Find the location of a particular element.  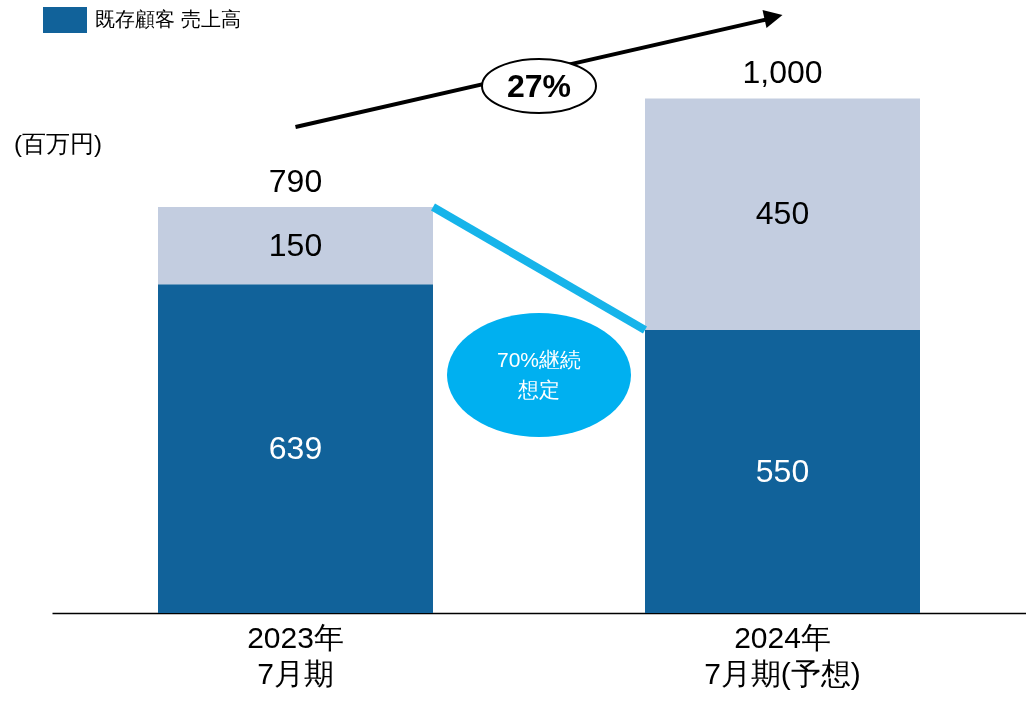

total-label: 790 is located at coordinates (295, 181).